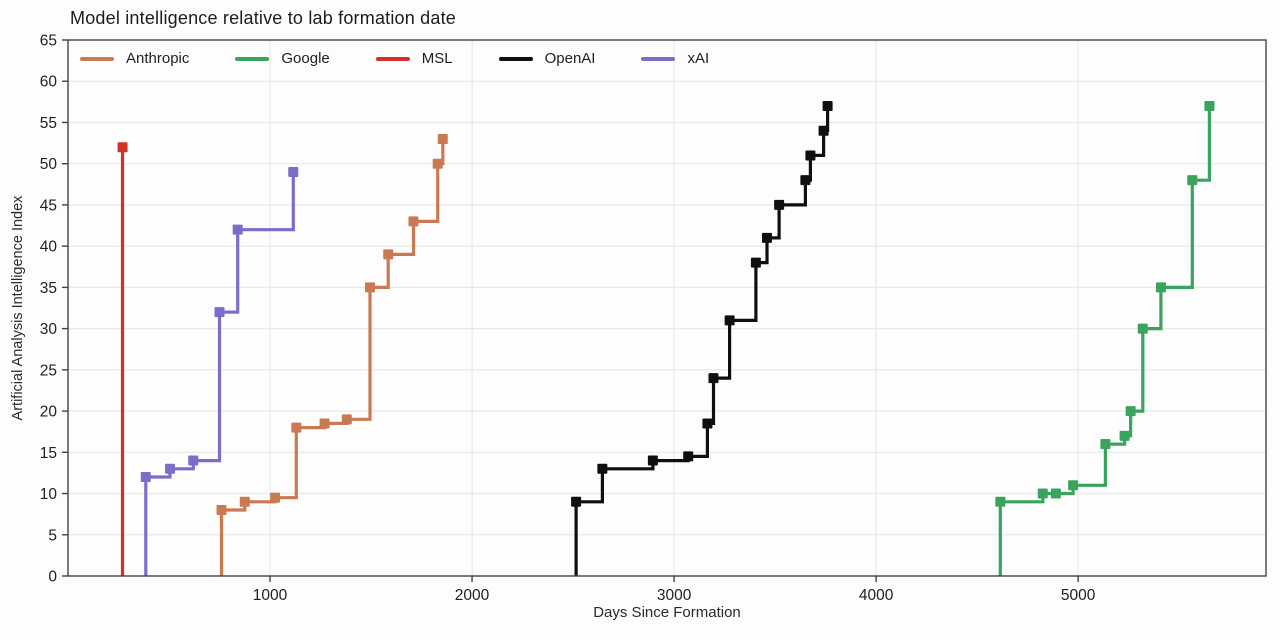  I want to click on x-tick-label: 1000, so click(270, 595).